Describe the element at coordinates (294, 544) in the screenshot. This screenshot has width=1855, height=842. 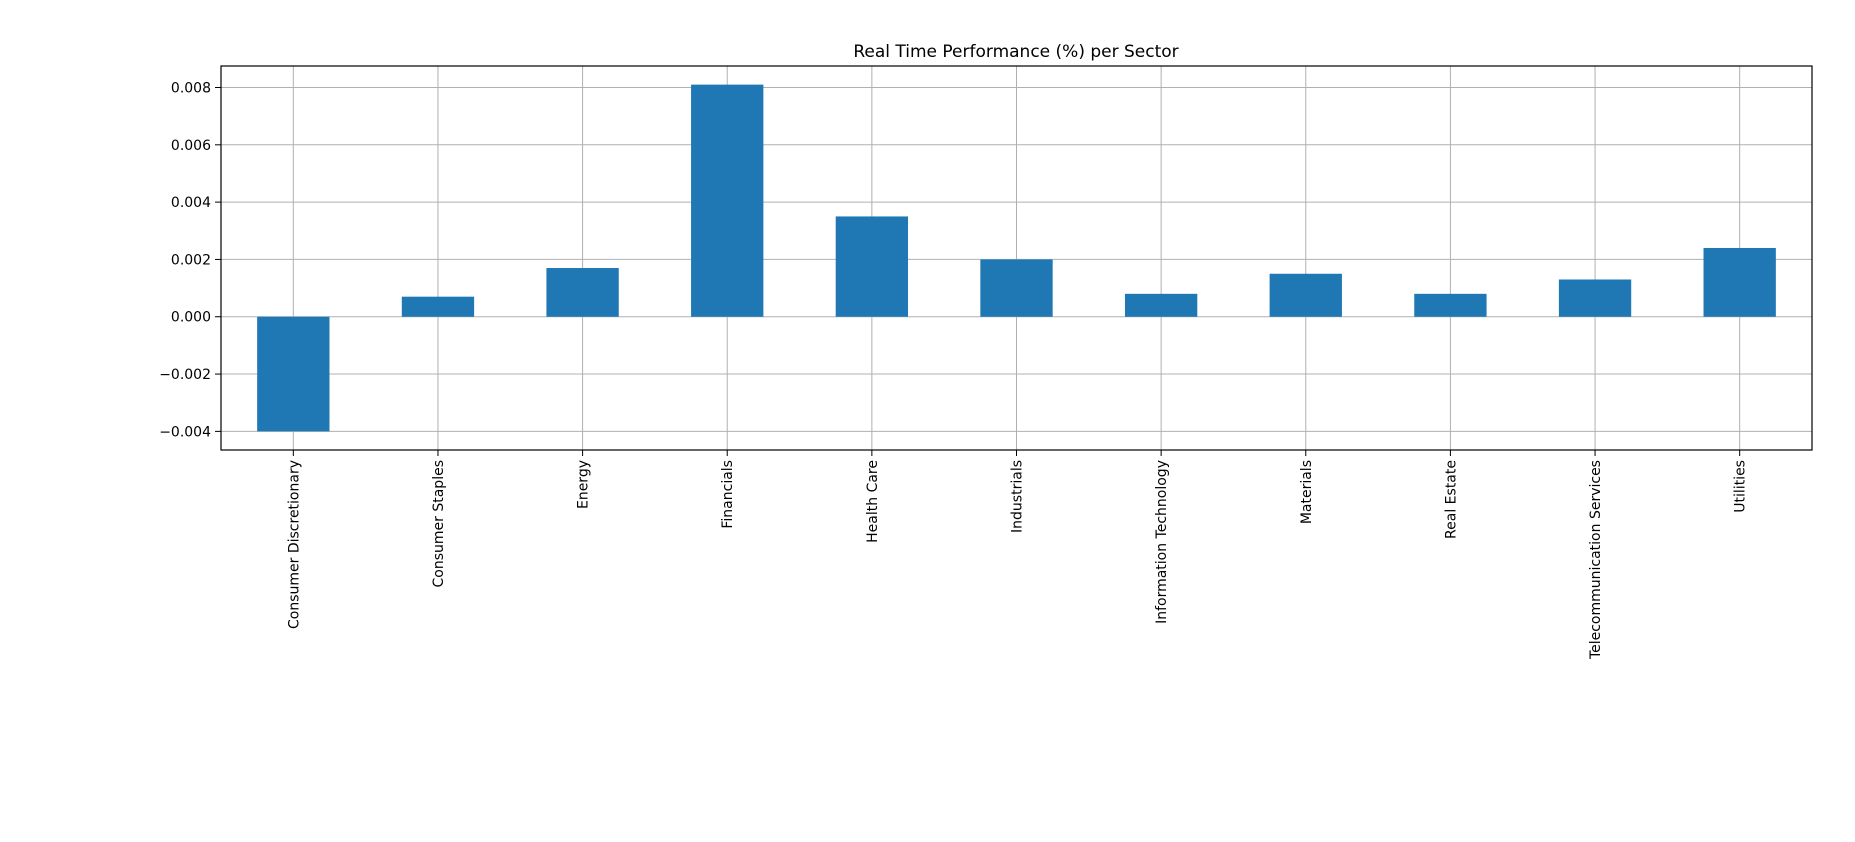
I see `x-tick-label: Consumer Discretionary` at that location.